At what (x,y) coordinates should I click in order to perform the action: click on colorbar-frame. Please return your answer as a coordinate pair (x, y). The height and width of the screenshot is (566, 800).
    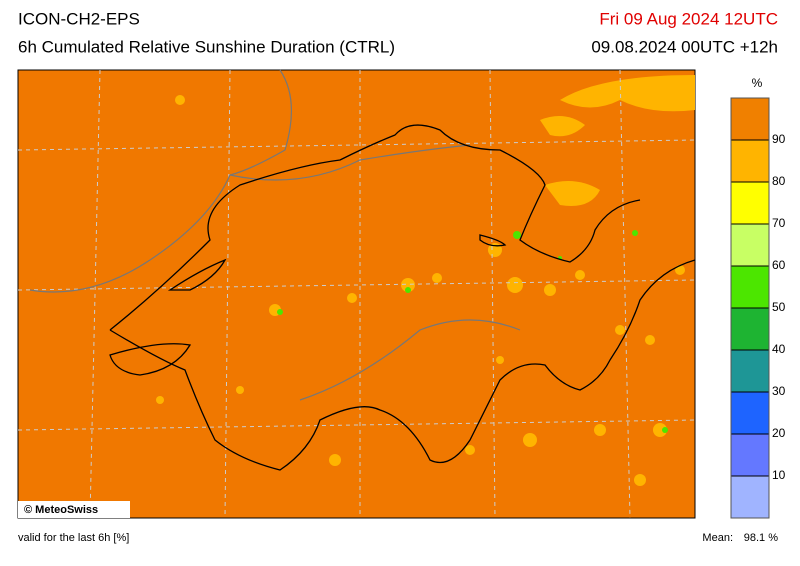
    Looking at the image, I should click on (750, 308).